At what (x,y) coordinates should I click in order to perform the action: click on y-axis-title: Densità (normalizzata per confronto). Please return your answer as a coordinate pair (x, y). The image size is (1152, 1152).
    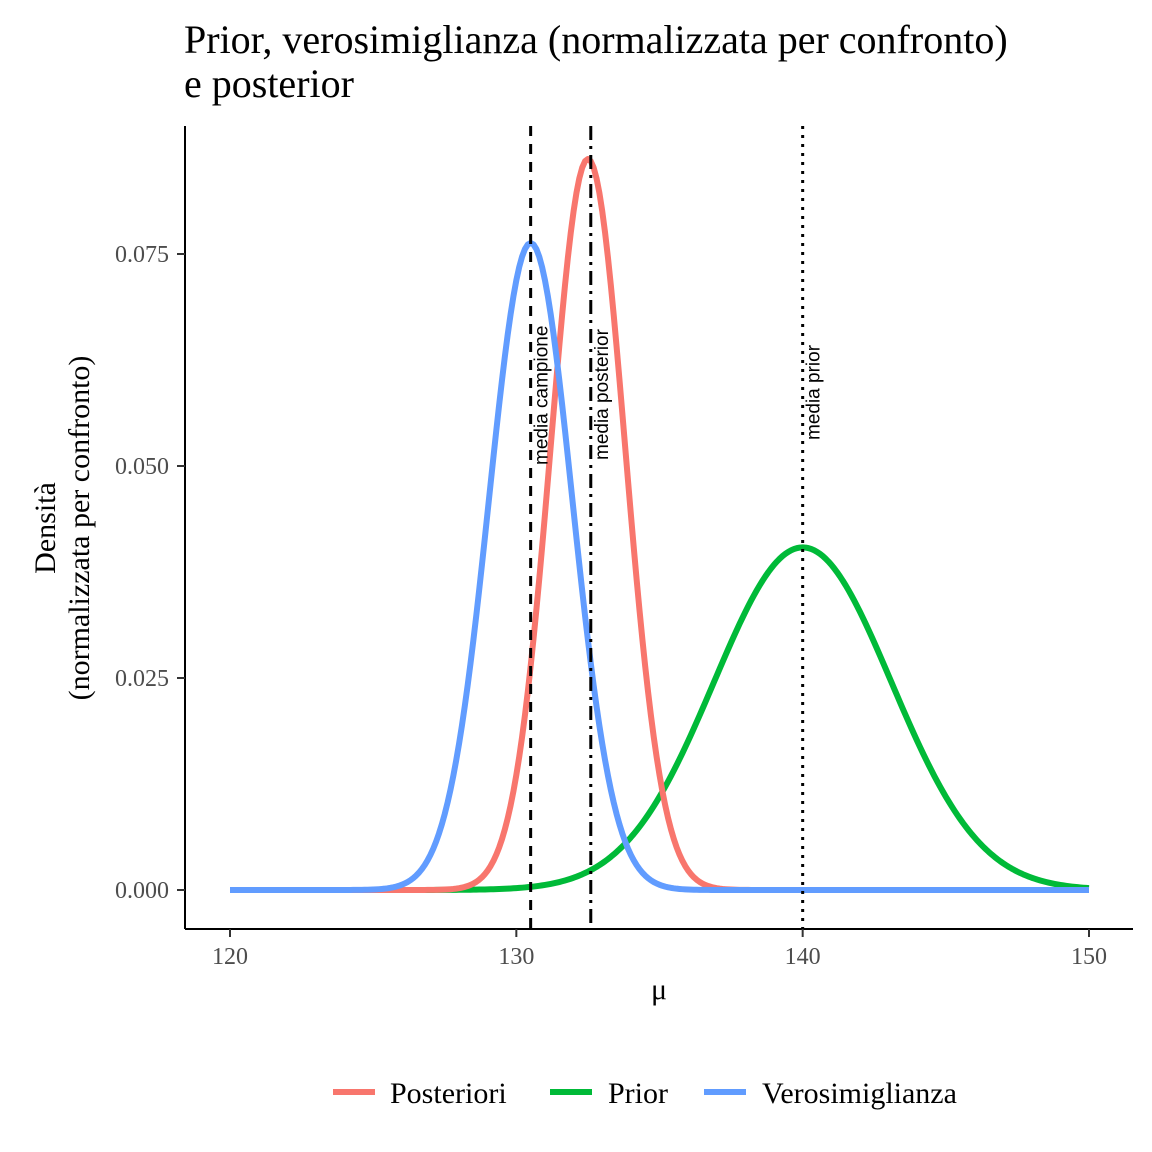
    Looking at the image, I should click on (62, 528).